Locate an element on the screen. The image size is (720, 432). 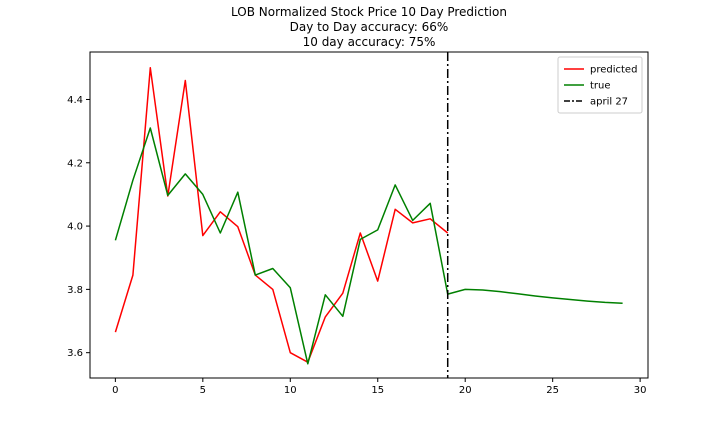
y-tick-label: 3.8 is located at coordinates (75, 290).